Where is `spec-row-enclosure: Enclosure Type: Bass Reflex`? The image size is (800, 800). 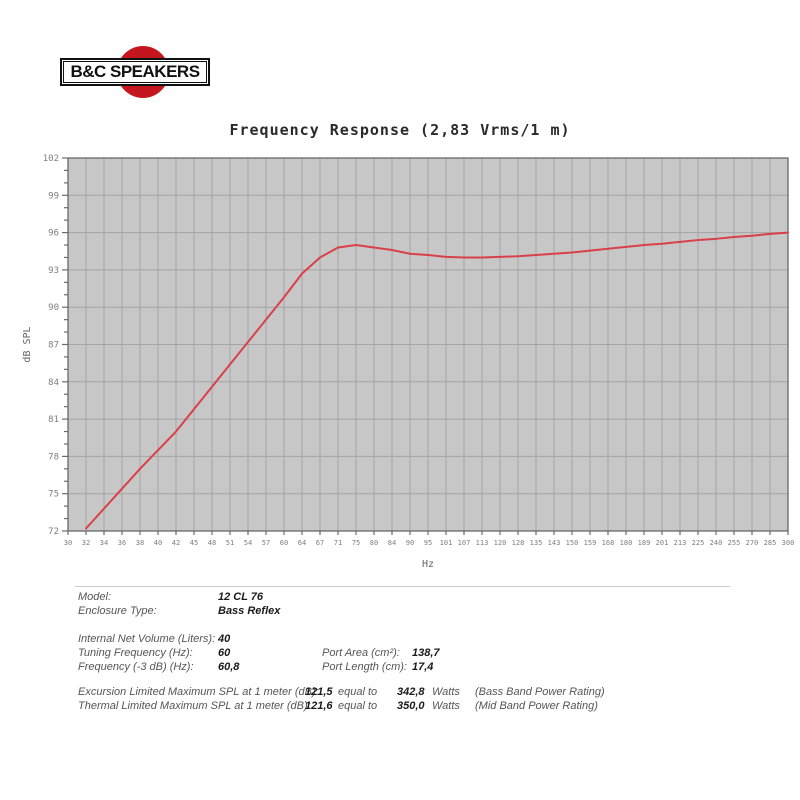
spec-row-enclosure: Enclosure Type: Bass Reflex is located at coordinates (400, 612).